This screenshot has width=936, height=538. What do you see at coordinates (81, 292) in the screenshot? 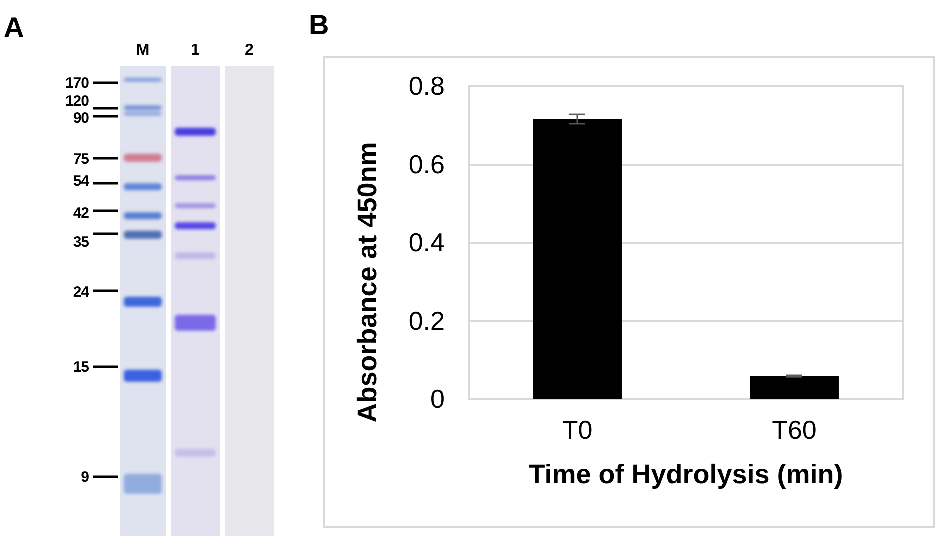
I see `text: 24` at bounding box center [81, 292].